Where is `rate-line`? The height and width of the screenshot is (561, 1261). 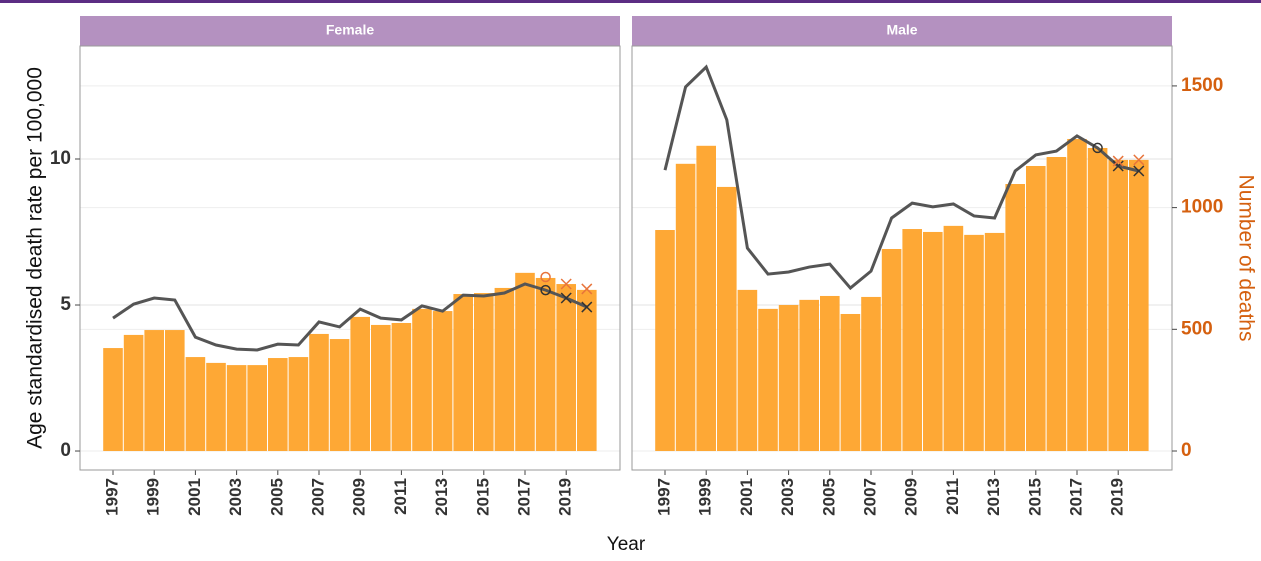 rate-line is located at coordinates (350, 317).